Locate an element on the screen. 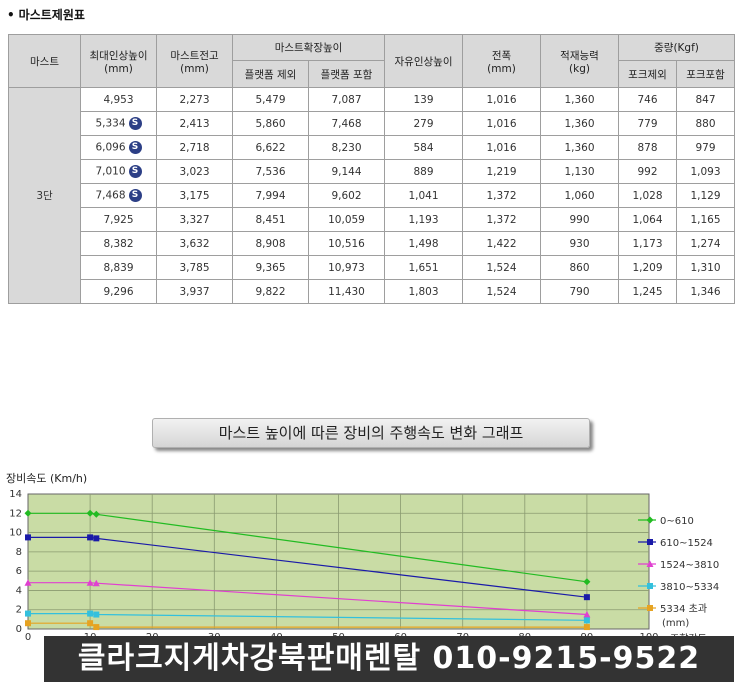 The width and height of the screenshot is (740, 692). cell-value: 1,245 is located at coordinates (647, 291).